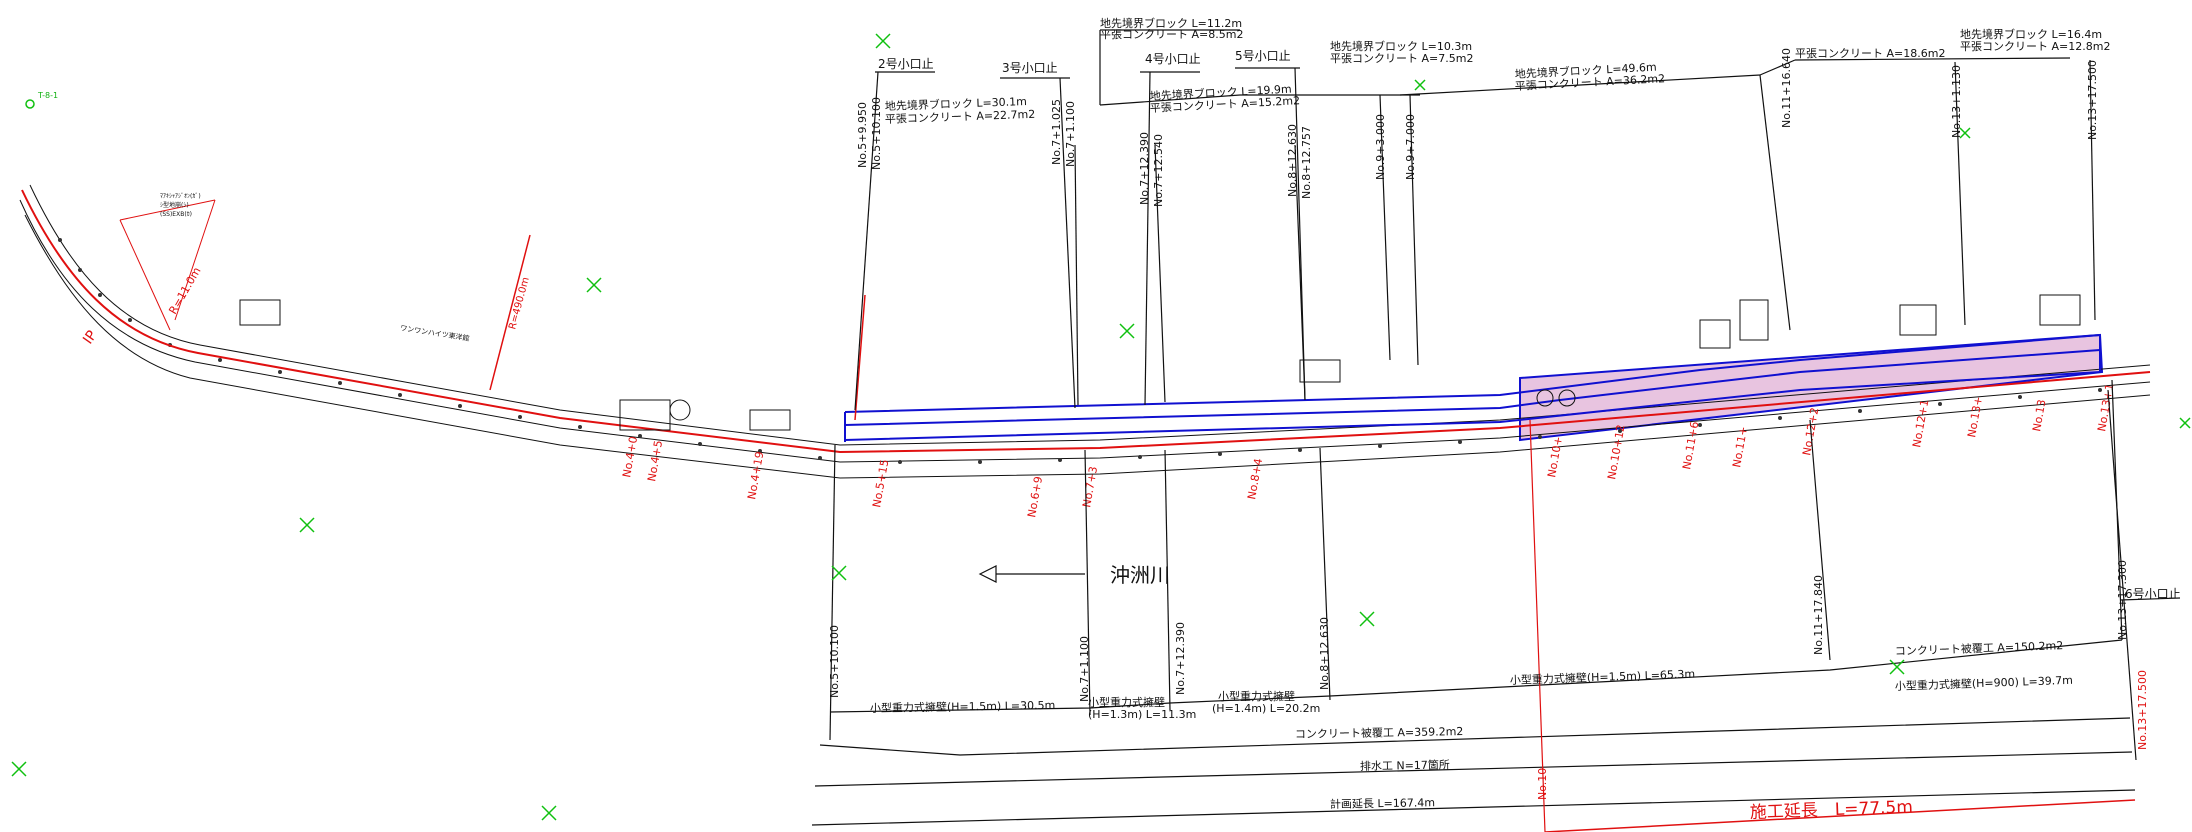 The image size is (2192, 832). Describe the element at coordinates (1084, 669) in the screenshot. I see `bottom-station: No.7+1.100` at that location.